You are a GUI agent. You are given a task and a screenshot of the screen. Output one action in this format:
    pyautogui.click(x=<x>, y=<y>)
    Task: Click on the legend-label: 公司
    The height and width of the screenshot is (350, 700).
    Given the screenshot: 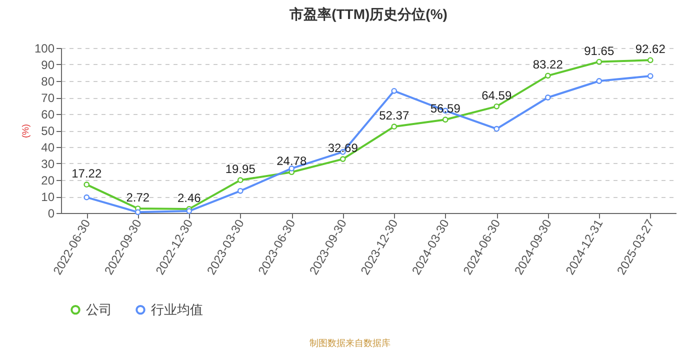 What is the action you would take?
    pyautogui.click(x=99, y=309)
    